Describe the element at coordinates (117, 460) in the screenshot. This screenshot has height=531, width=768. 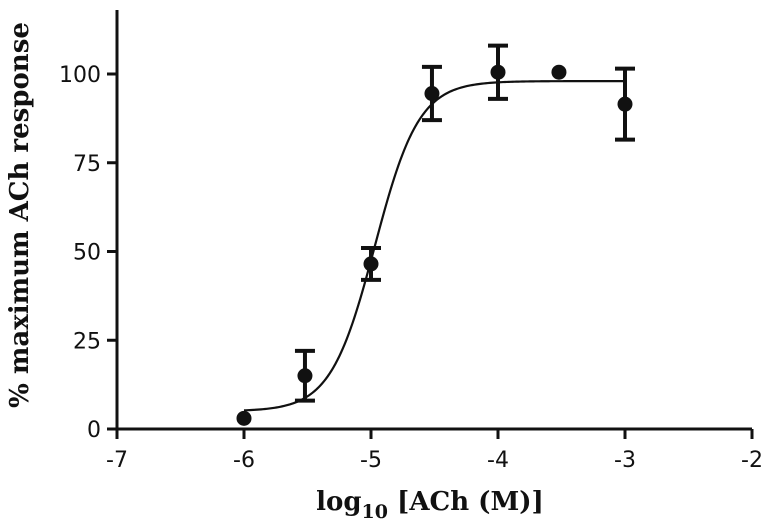
I see `x-tick-label: -7` at that location.